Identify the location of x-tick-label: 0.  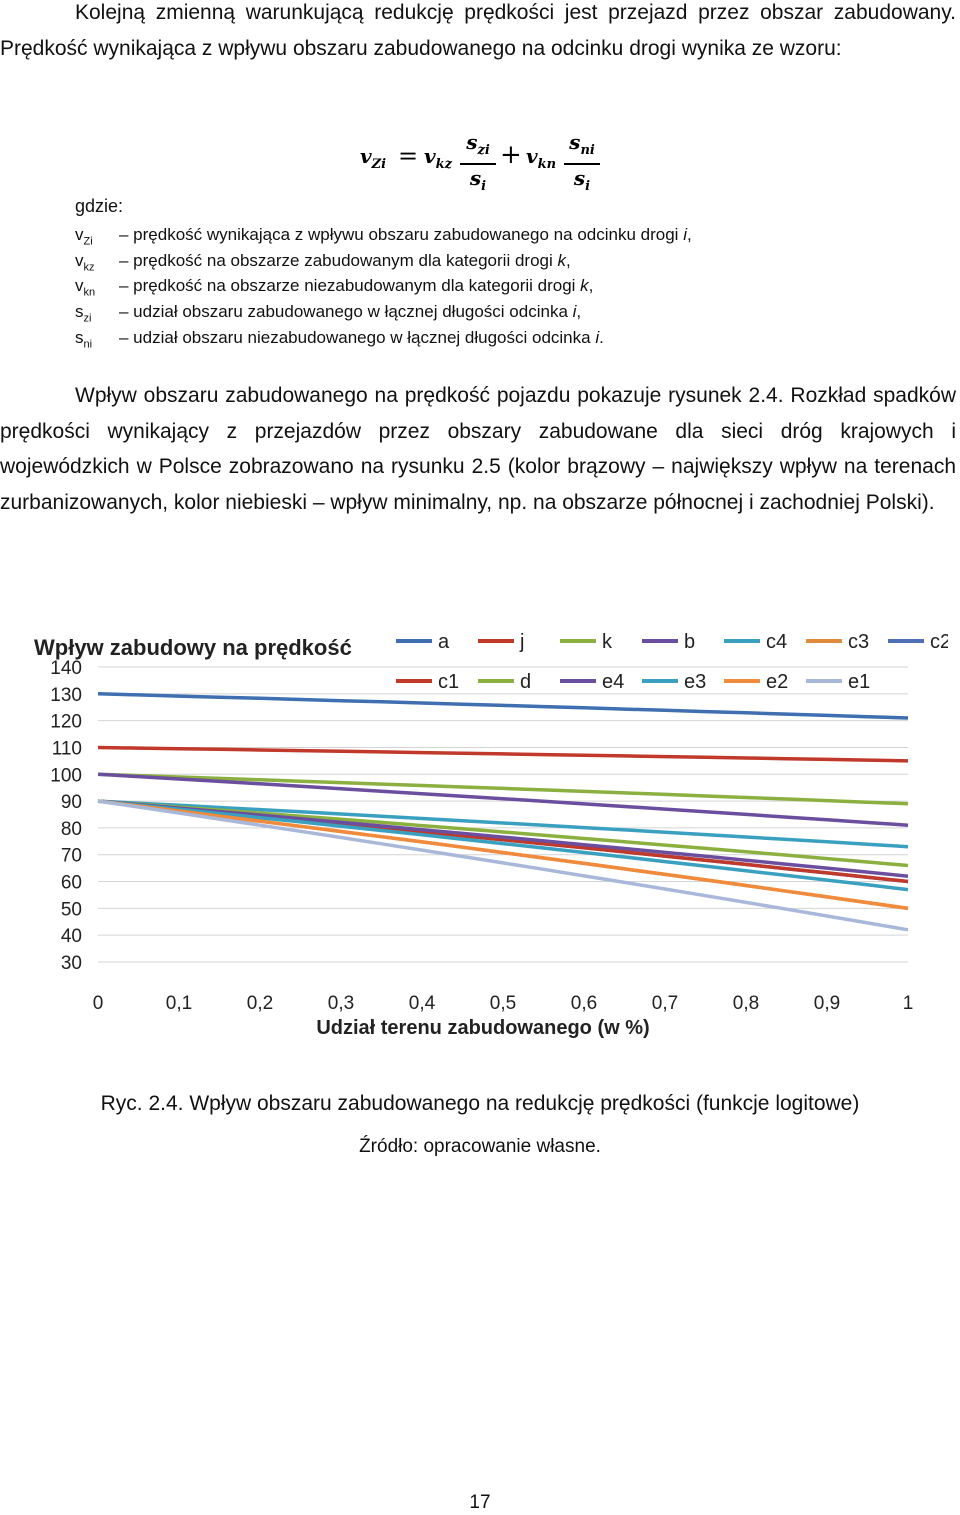
(98, 1003).